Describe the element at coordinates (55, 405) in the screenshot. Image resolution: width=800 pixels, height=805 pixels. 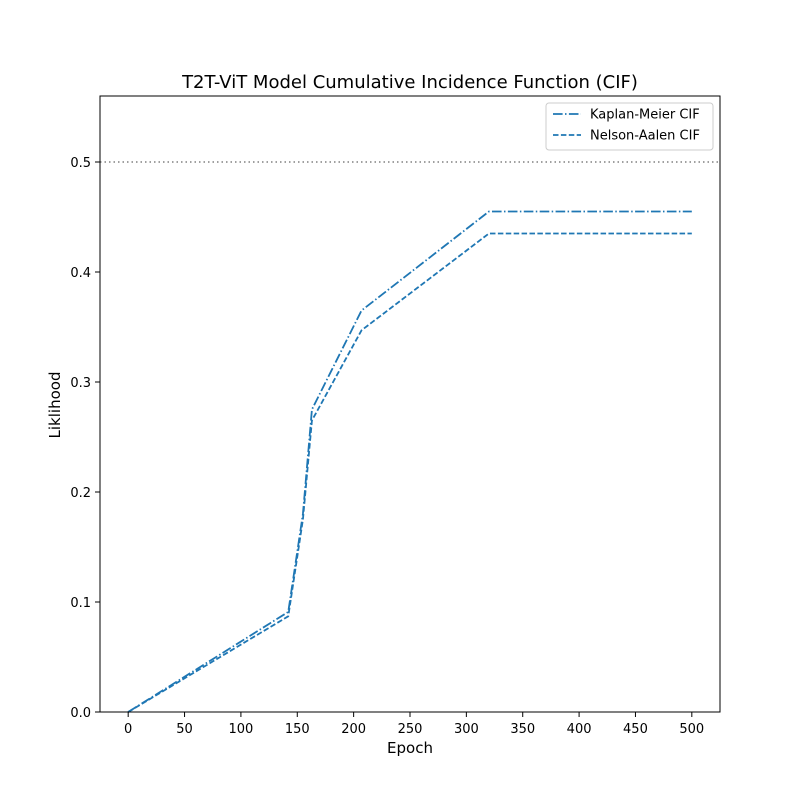
I see `y-axis-label: Liklihood` at that location.